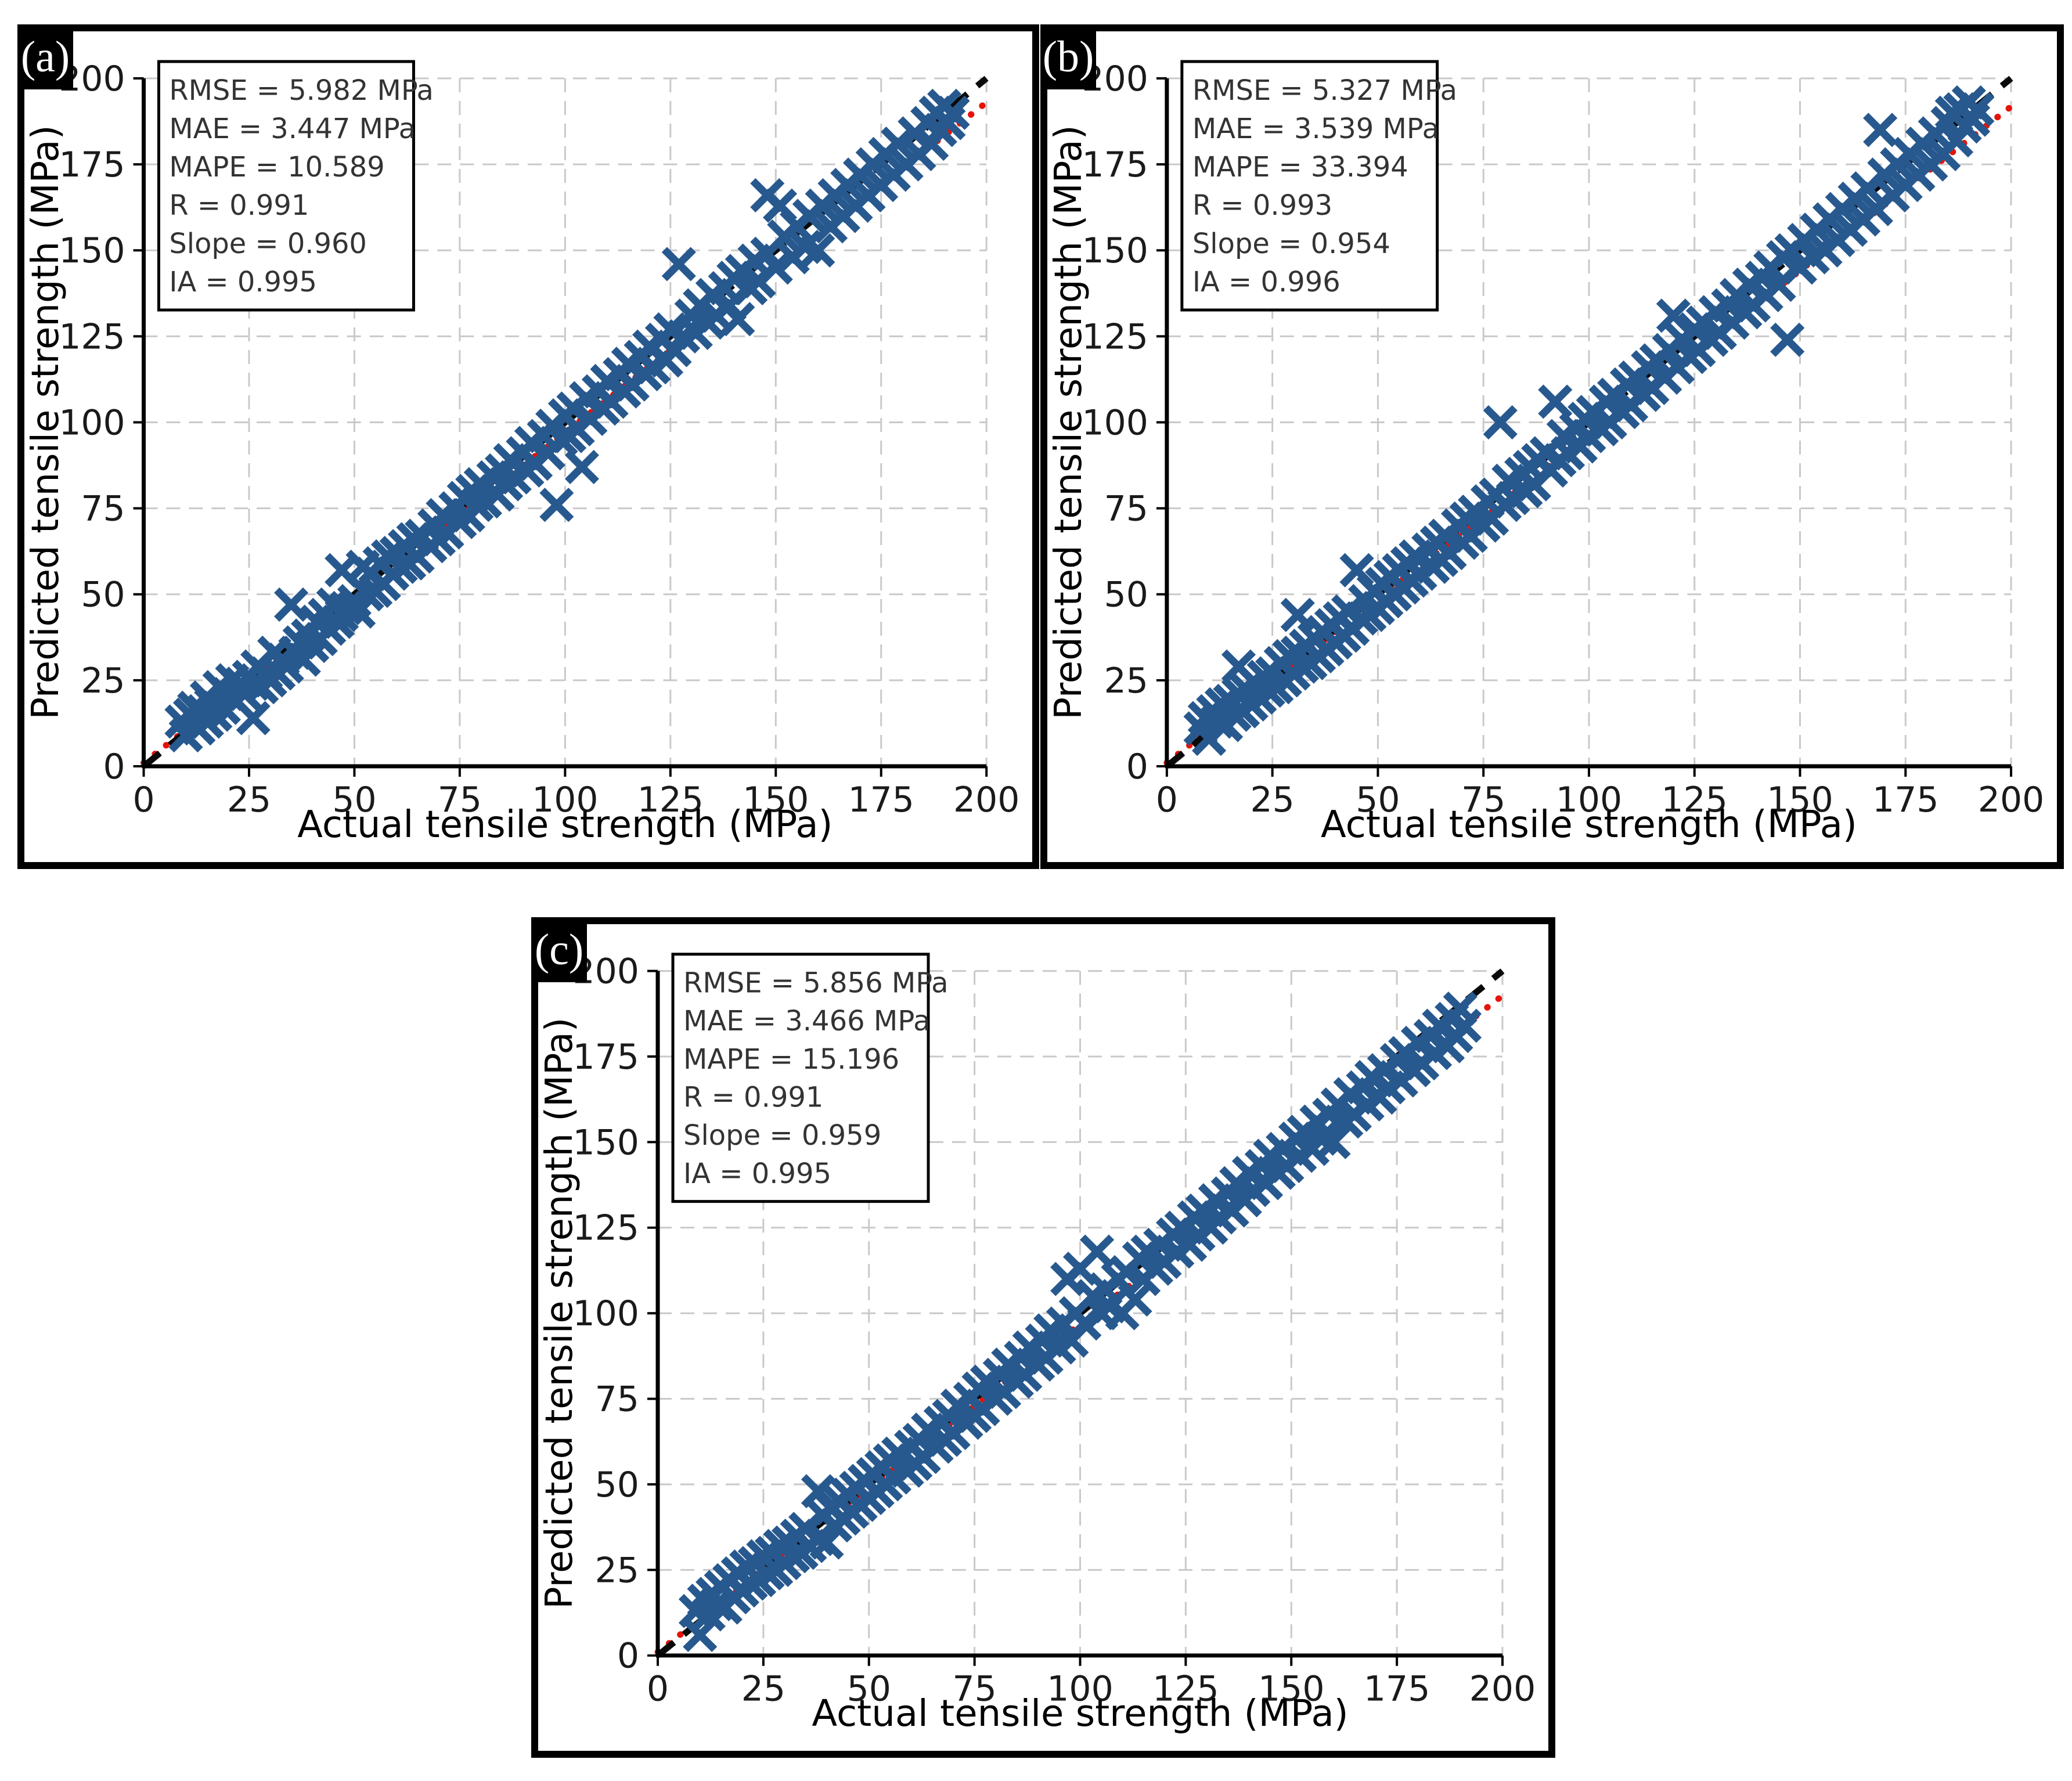 The height and width of the screenshot is (1781, 2072). What do you see at coordinates (1291, 244) in the screenshot?
I see `stats-line: Slope = 0.954` at bounding box center [1291, 244].